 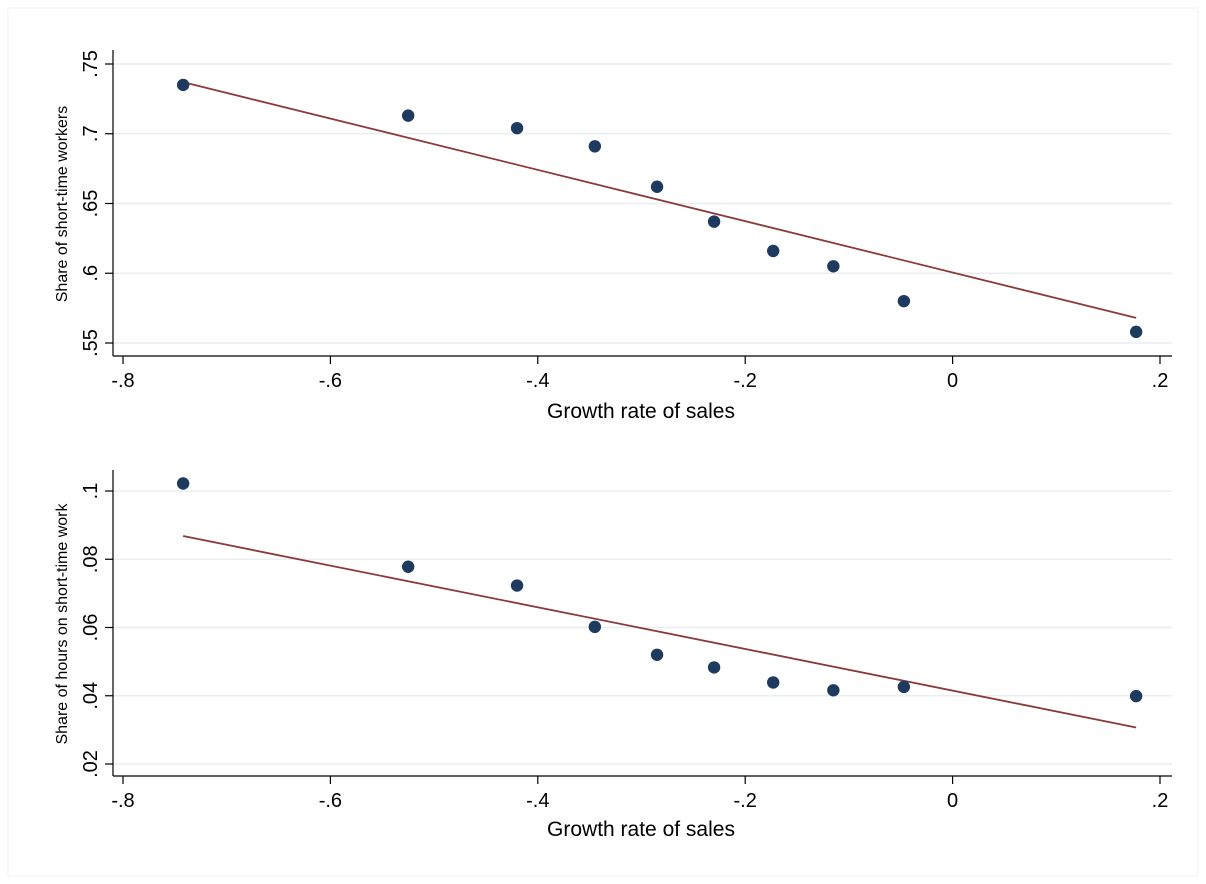 What do you see at coordinates (91, 764) in the screenshot?
I see `panel-2-y-tick-label: .02` at bounding box center [91, 764].